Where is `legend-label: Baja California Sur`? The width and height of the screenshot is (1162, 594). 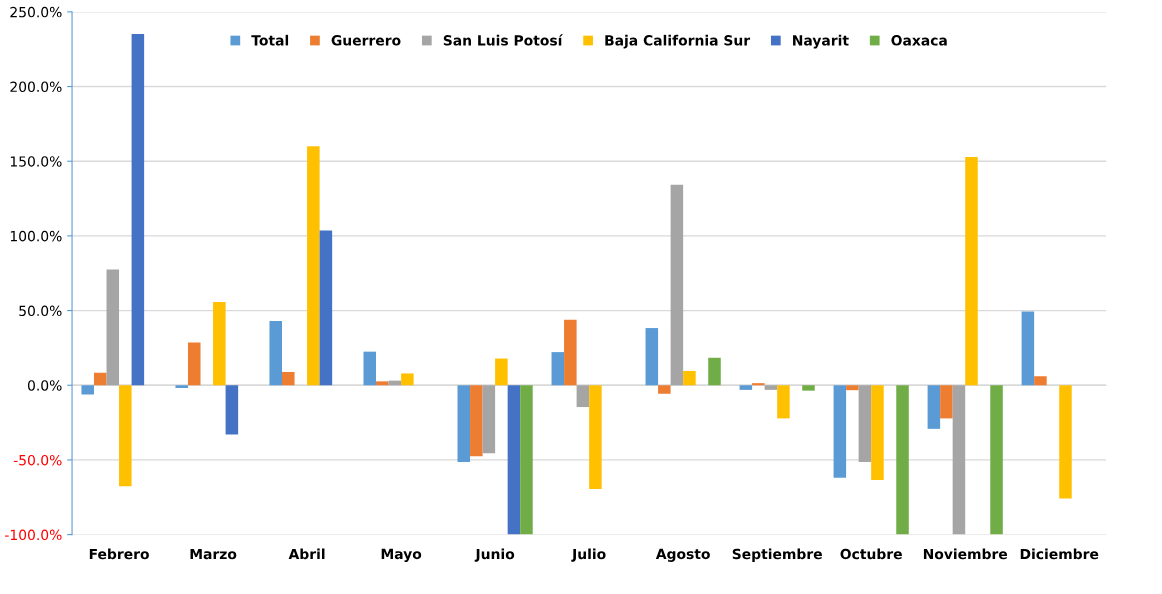
legend-label: Baja California Sur is located at coordinates (678, 41).